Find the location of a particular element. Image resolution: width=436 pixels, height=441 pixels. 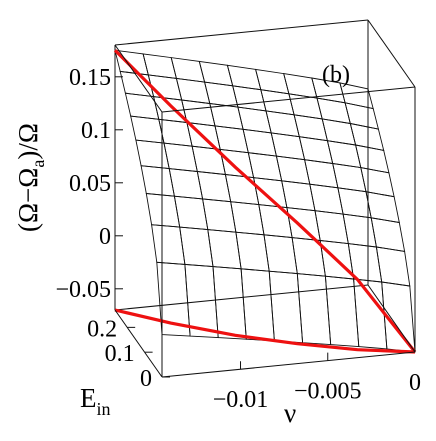

x-tick-label: −0.005 is located at coordinates (328, 392).